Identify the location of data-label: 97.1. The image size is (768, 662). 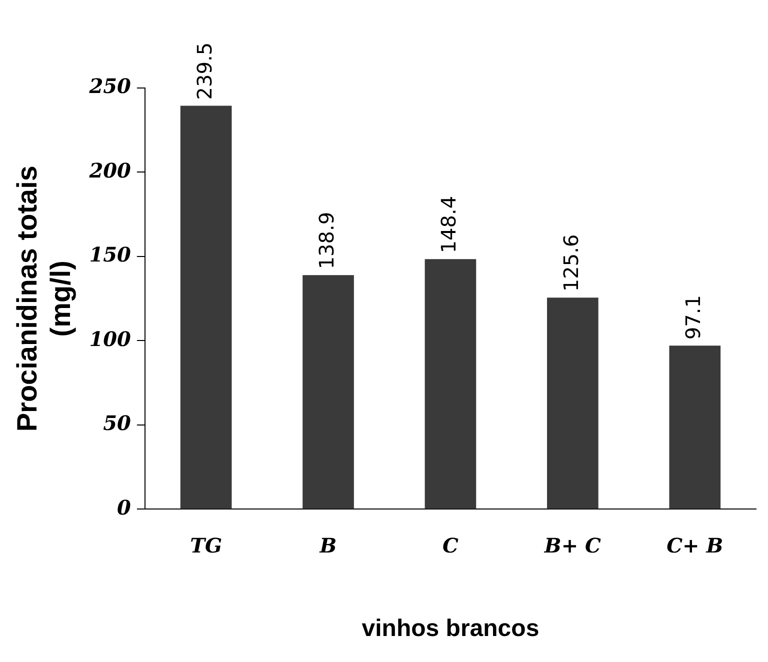
(693, 317).